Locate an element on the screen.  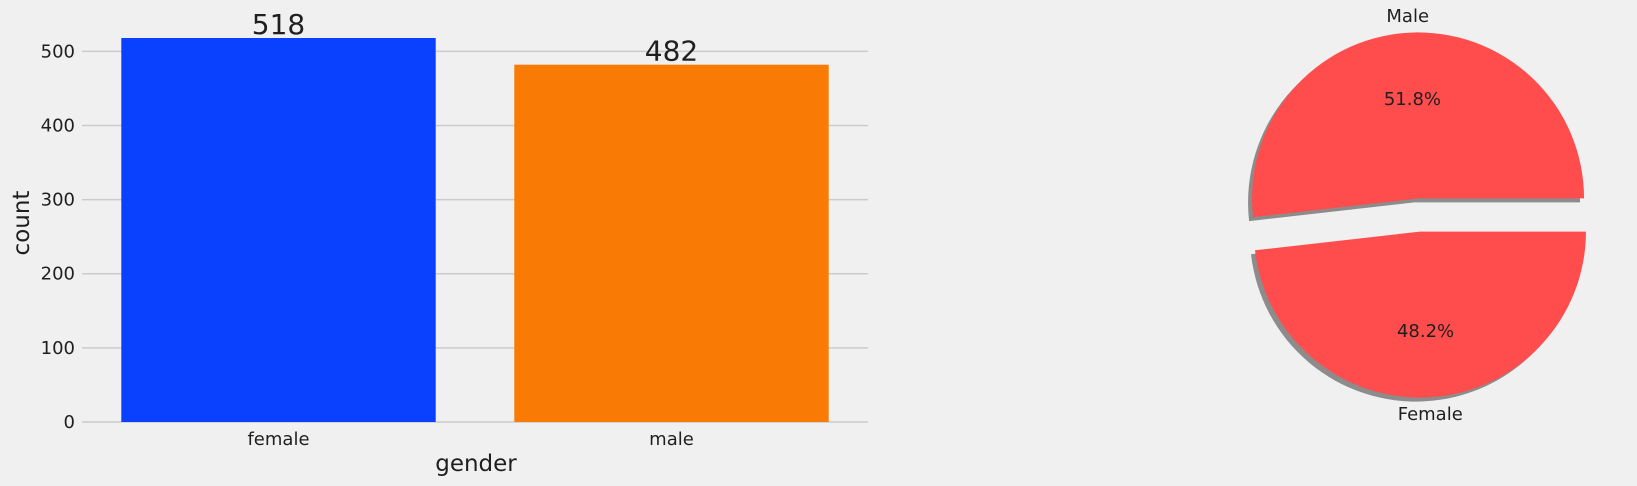
pie-pct-label: 48.2% is located at coordinates (1425, 331).